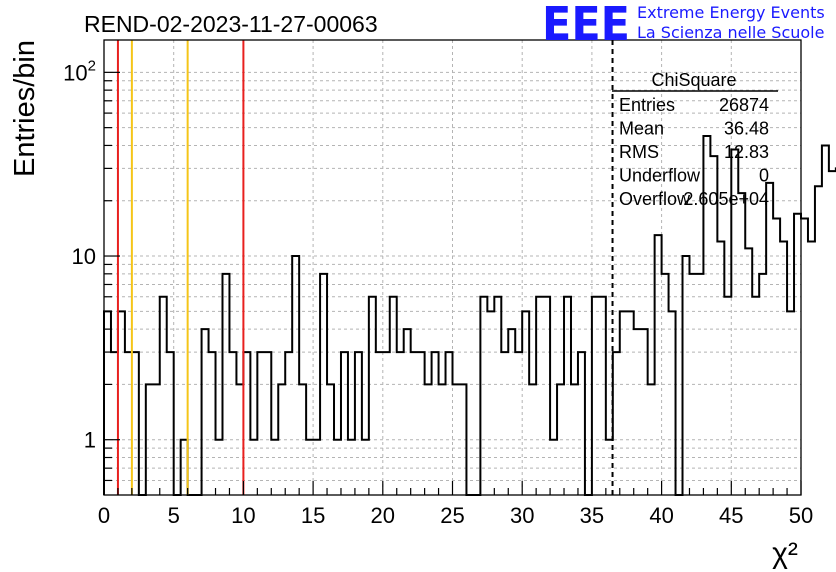 The height and width of the screenshot is (572, 836). What do you see at coordinates (746, 129) in the screenshot?
I see `stats-value: 36.48` at bounding box center [746, 129].